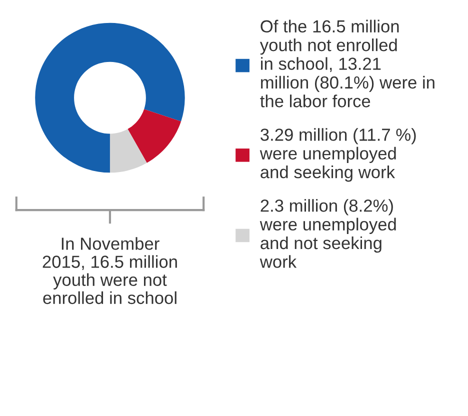 This screenshot has width=468, height=416. Describe the element at coordinates (347, 64) in the screenshot. I see `legend-label: Of the 16.5 million youth not enrolled in school, 13.21 million (80.1%) were in the labor force` at that location.